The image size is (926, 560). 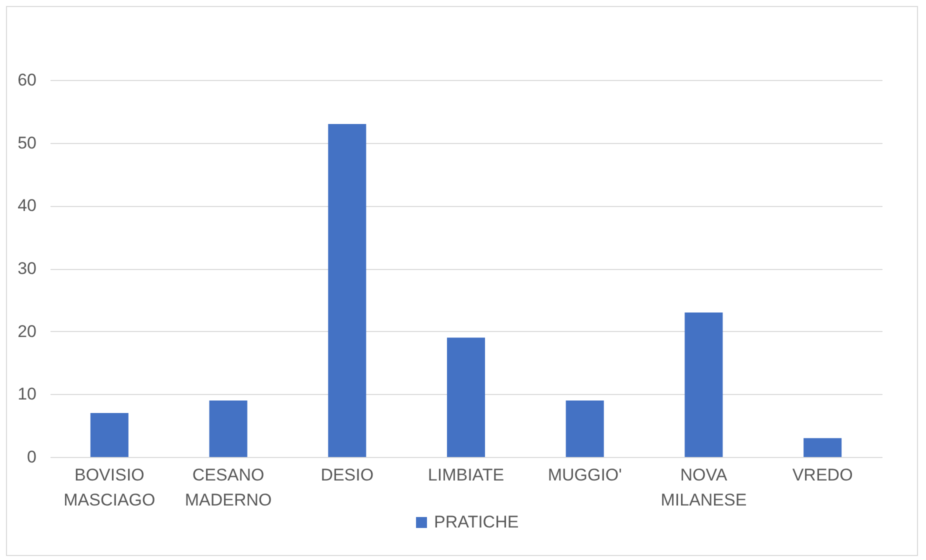 I want to click on x-tick-label: VREDO, so click(x=822, y=475).